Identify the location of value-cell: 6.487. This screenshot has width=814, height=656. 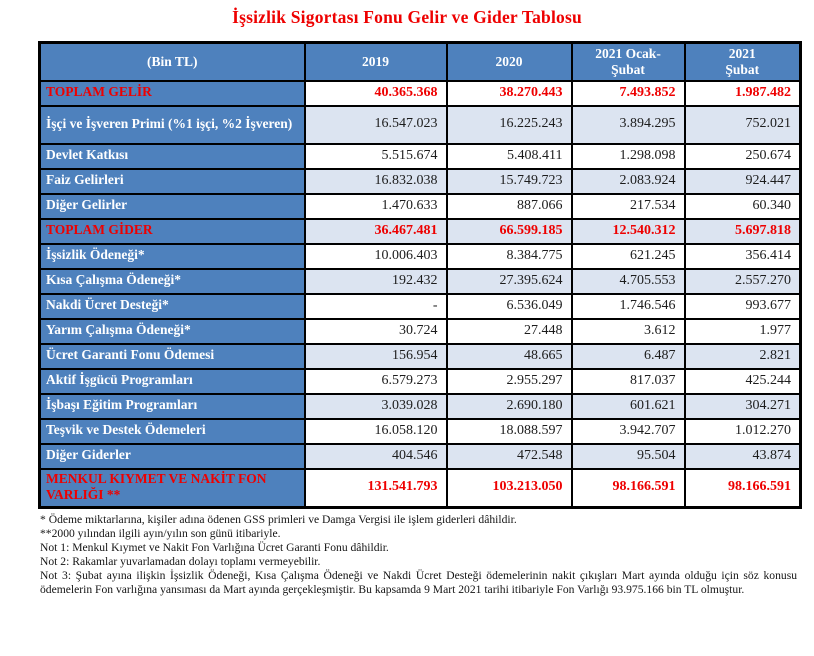
(628, 356).